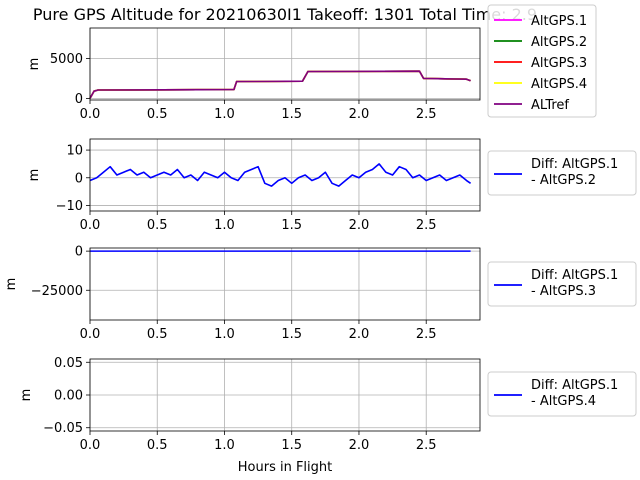 The image size is (640, 480). I want to click on y-tick-label: 0.05, so click(68, 363).